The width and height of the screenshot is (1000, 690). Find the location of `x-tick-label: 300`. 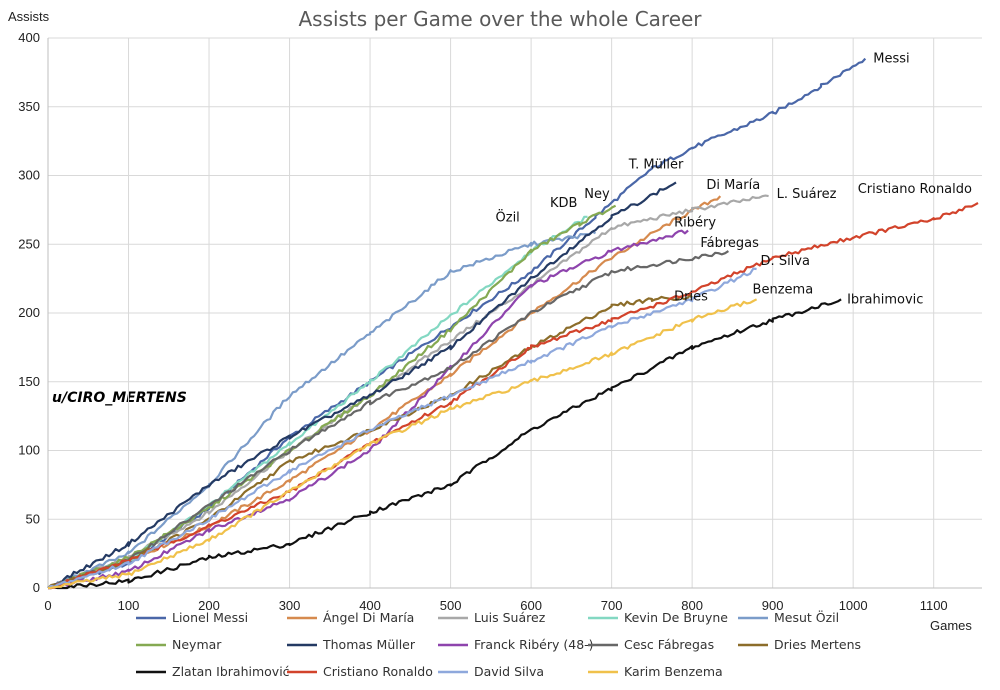

x-tick-label: 300 is located at coordinates (290, 605).